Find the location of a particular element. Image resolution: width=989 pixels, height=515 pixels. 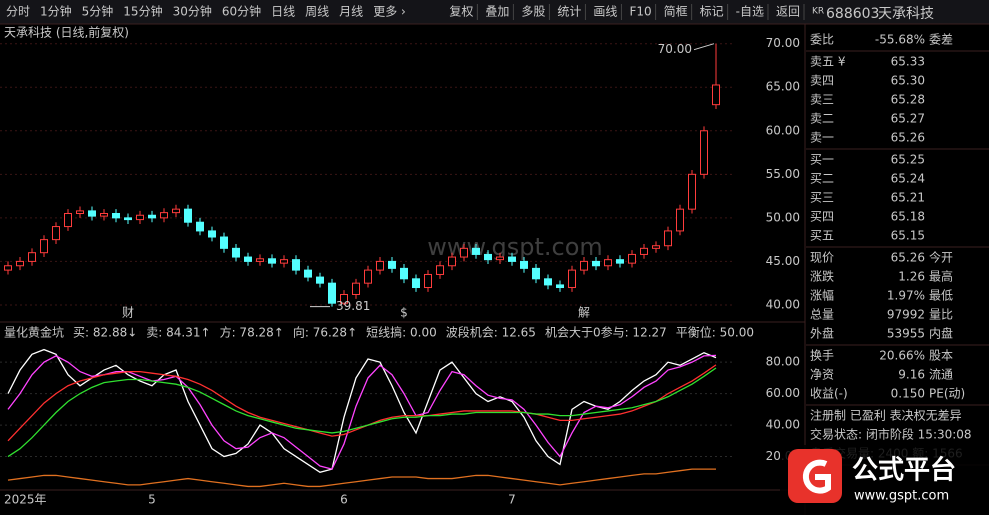

toolbar-button: F10 is located at coordinates (640, 12).